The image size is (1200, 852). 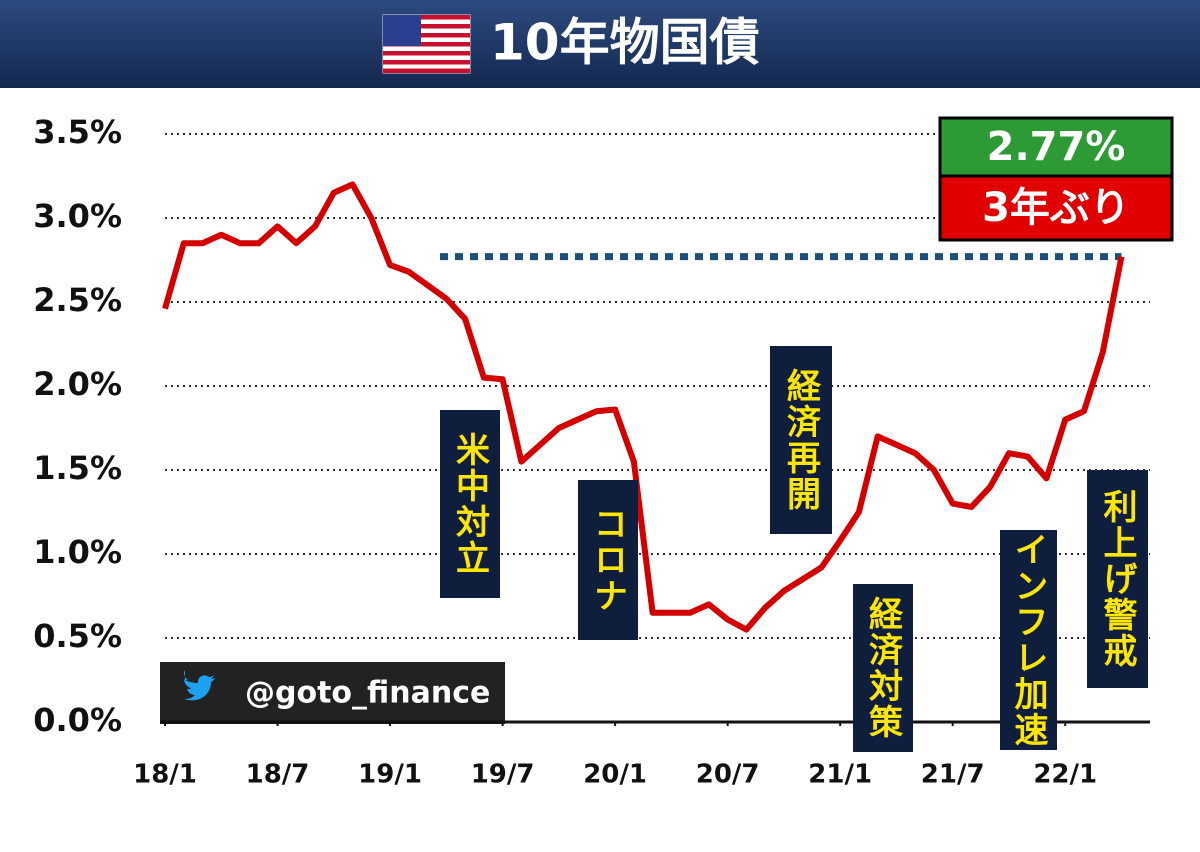 What do you see at coordinates (426, 44) in the screenshot?
I see `flag` at bounding box center [426, 44].